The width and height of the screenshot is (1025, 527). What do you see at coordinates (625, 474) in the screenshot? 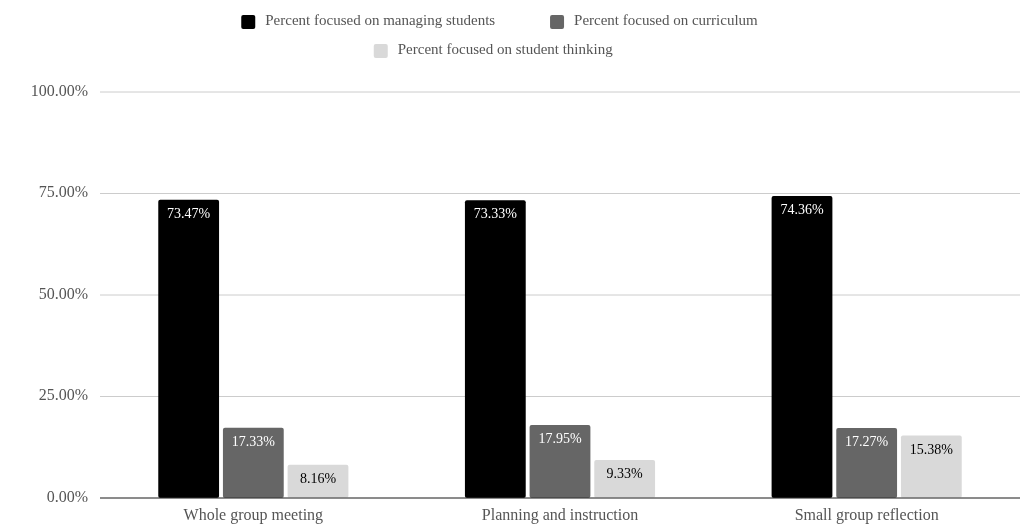
I see `data-label: 9.33%` at bounding box center [625, 474].